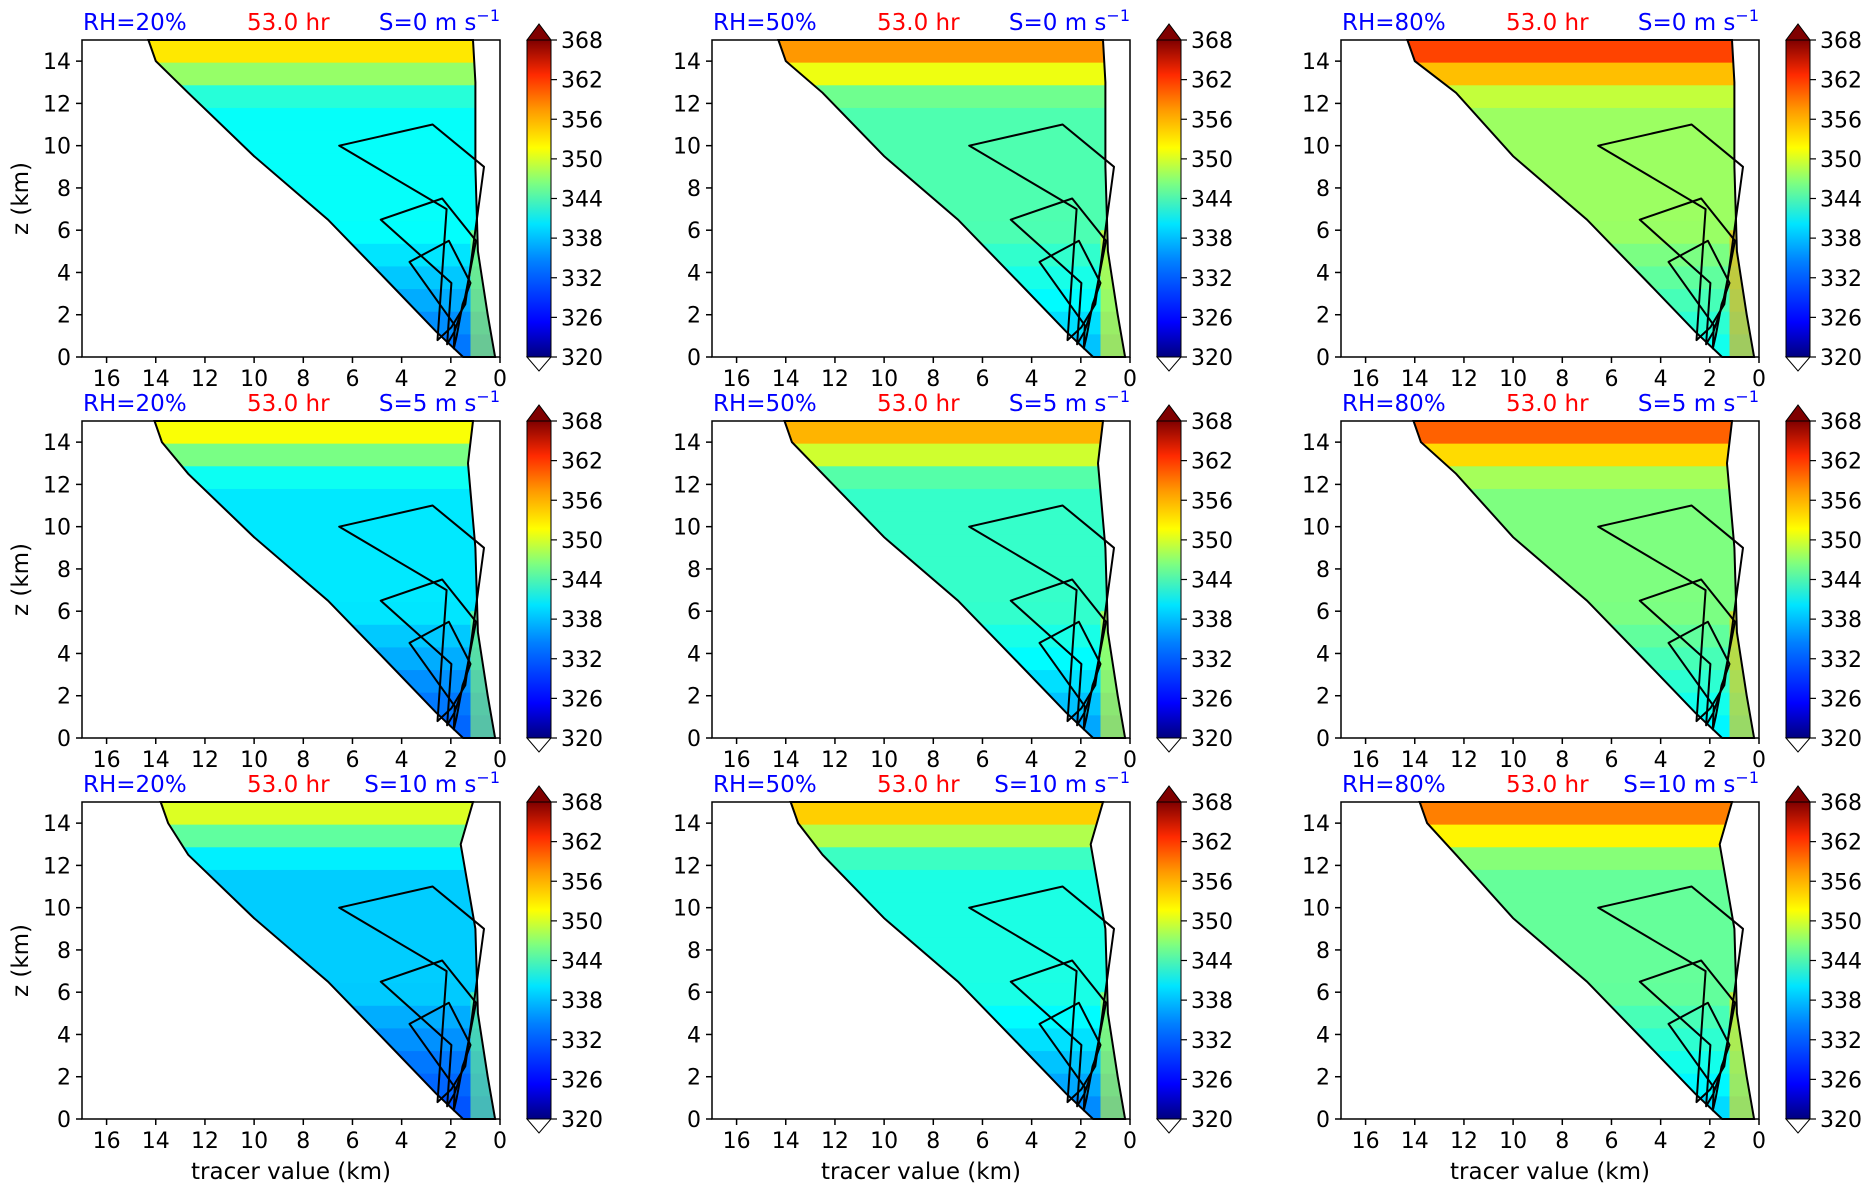 Image resolution: width=1866 pixels, height=1191 pixels. Describe the element at coordinates (21, 579) in the screenshot. I see `y-axis-label: z (km)` at that location.